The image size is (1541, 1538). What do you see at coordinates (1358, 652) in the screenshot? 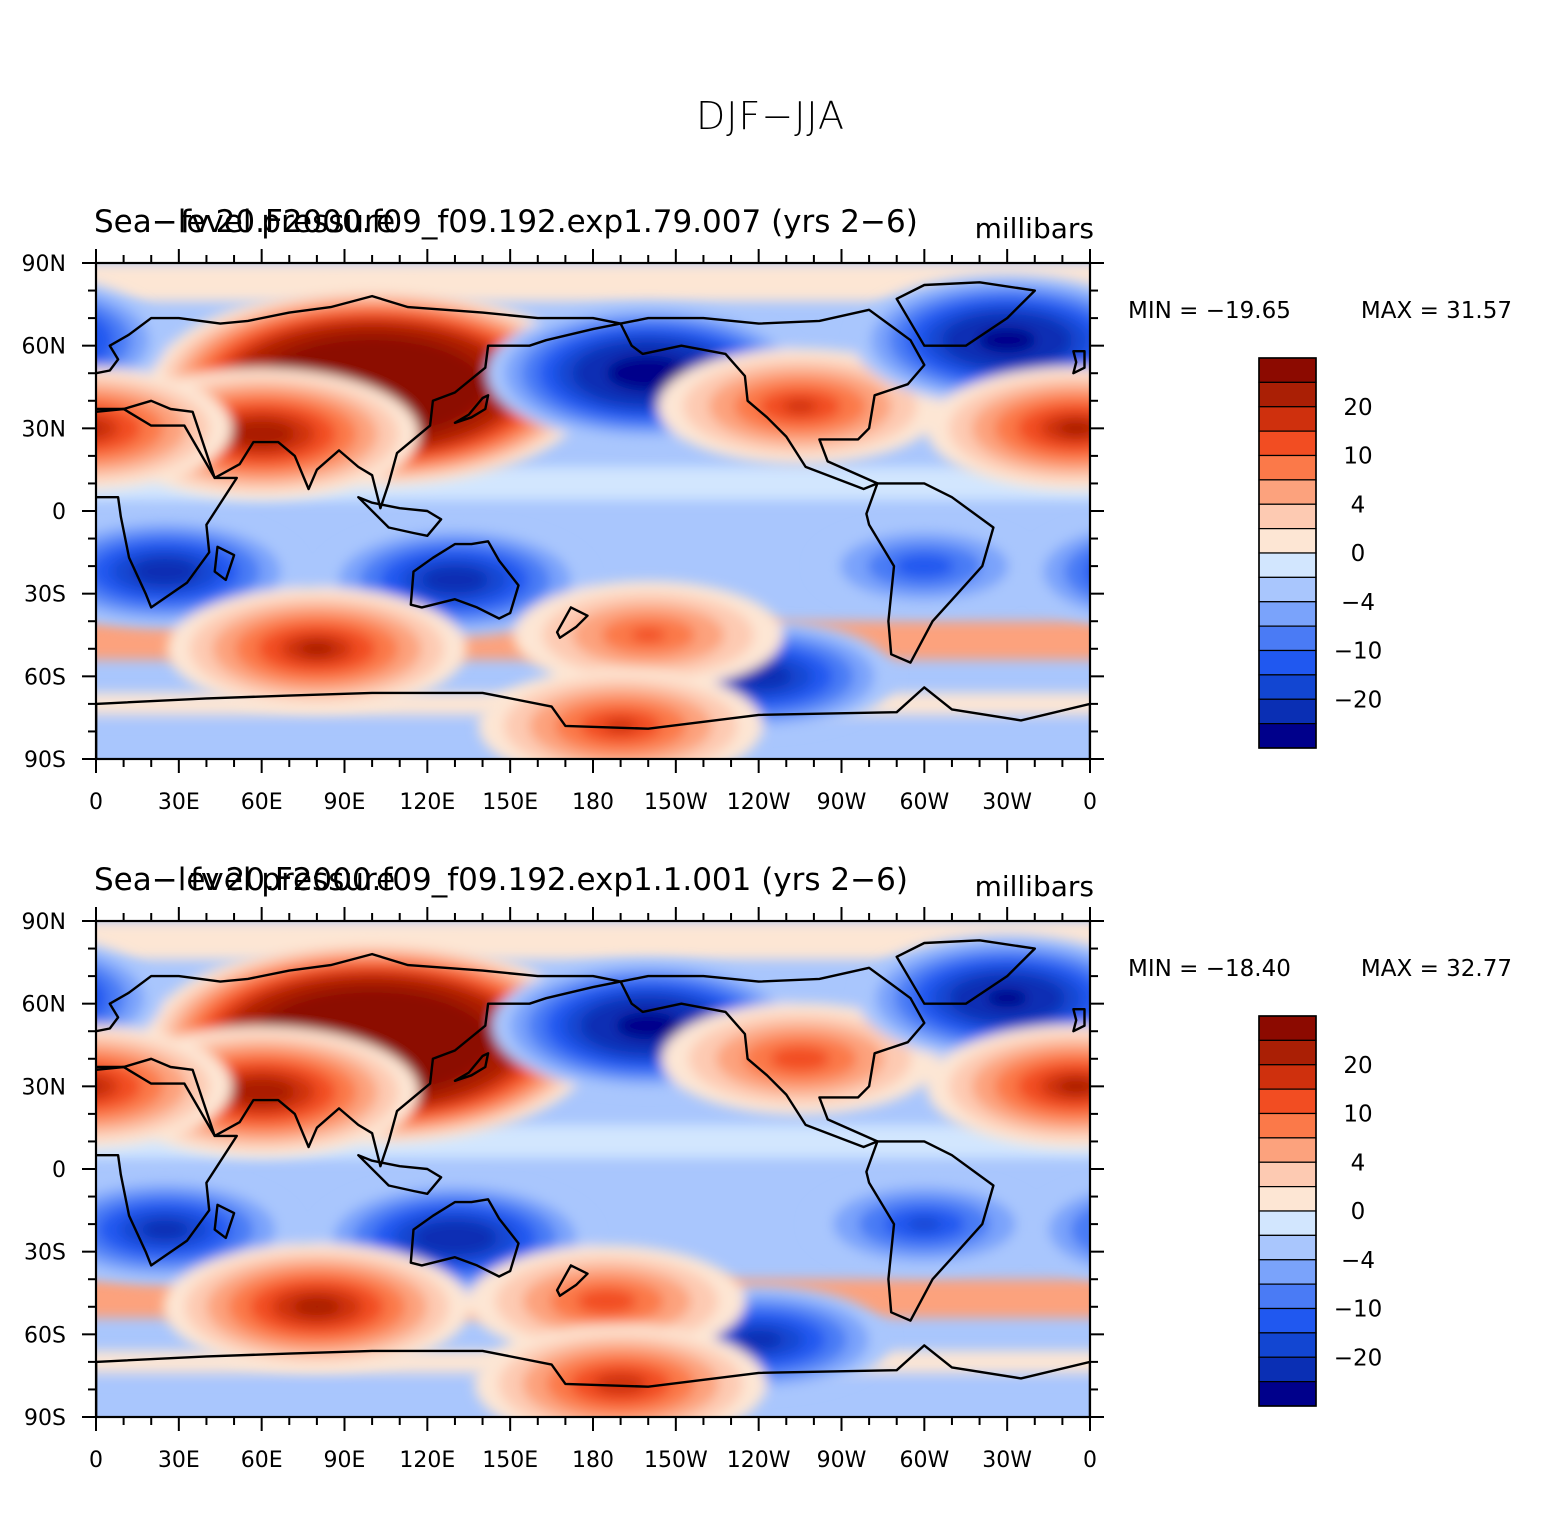
I see `colorbar-label: −10` at bounding box center [1358, 652].